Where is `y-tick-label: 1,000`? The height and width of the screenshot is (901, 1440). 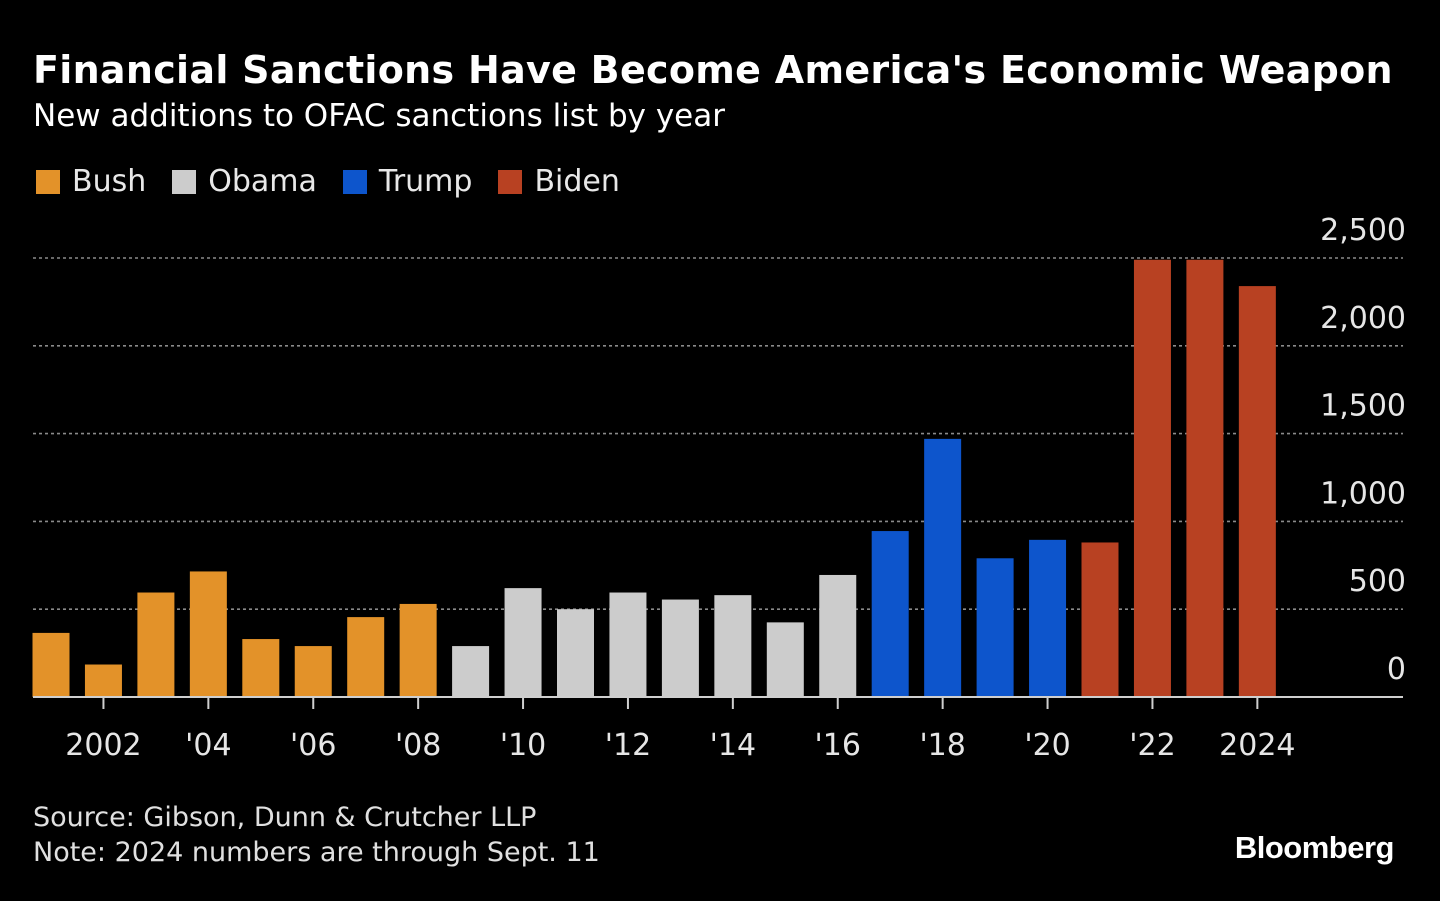 y-tick-label: 1,000 is located at coordinates (1363, 493).